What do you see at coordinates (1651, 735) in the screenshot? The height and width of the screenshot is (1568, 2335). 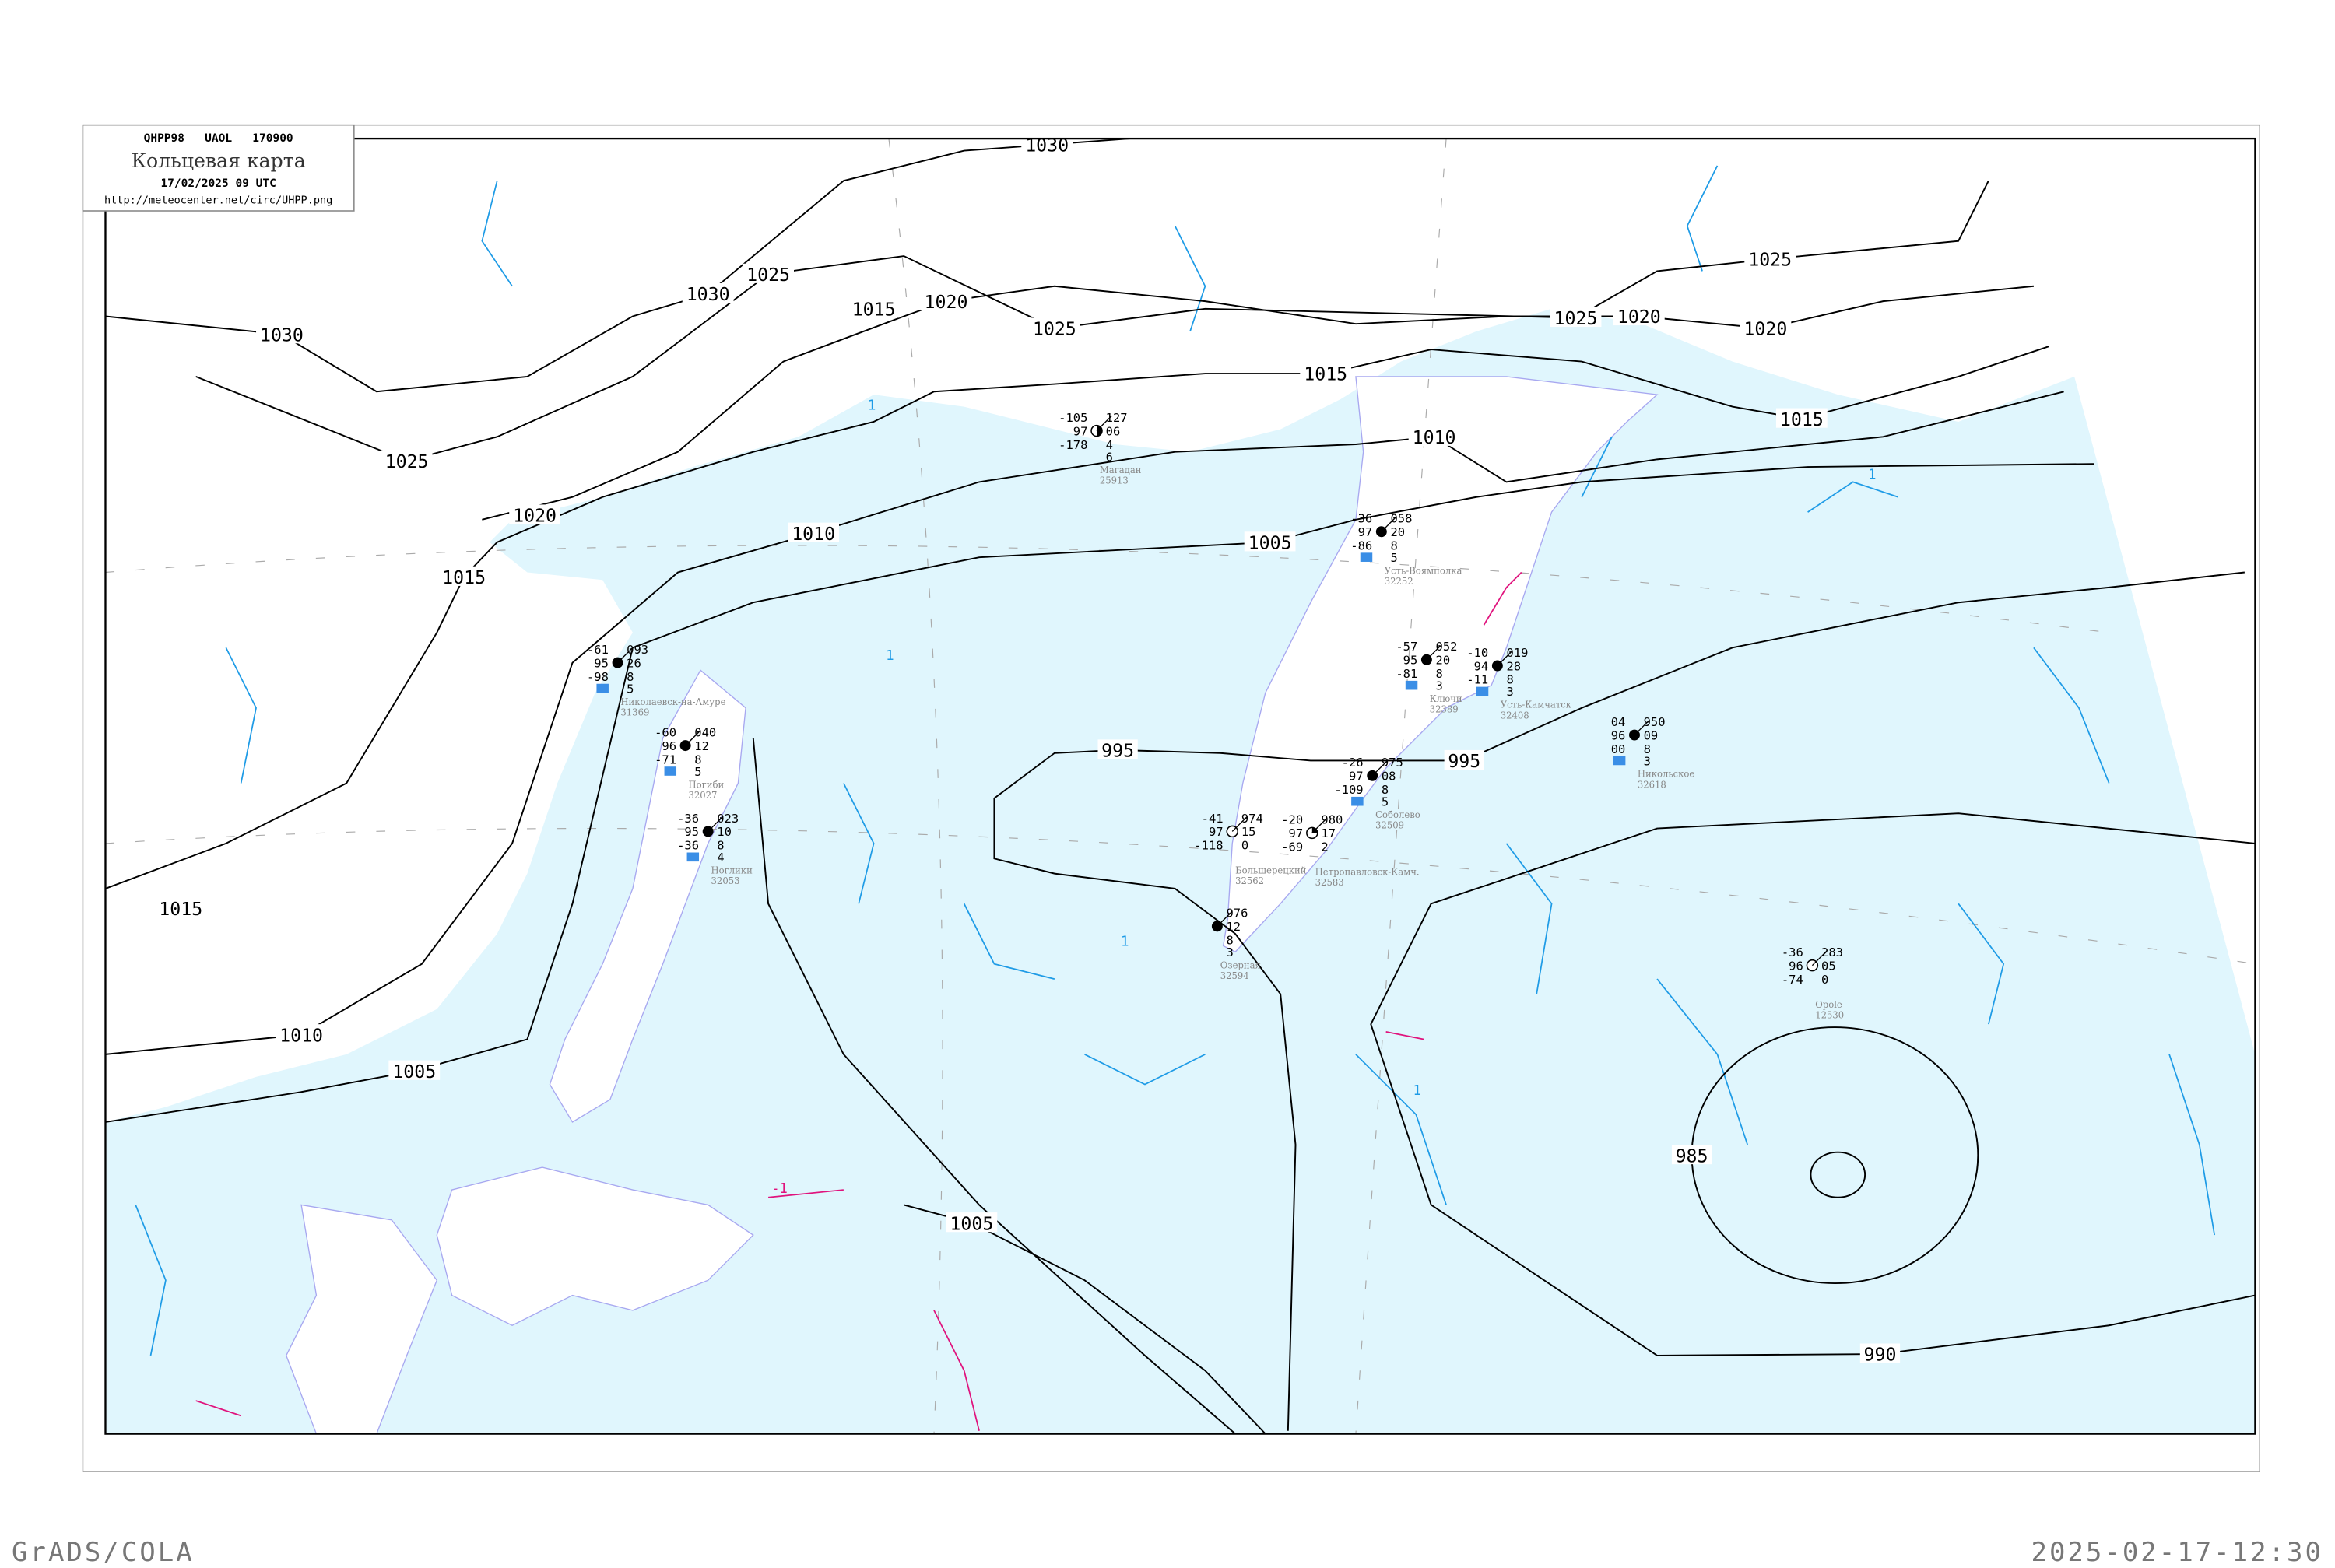 I see `station-dp: 09` at bounding box center [1651, 735].